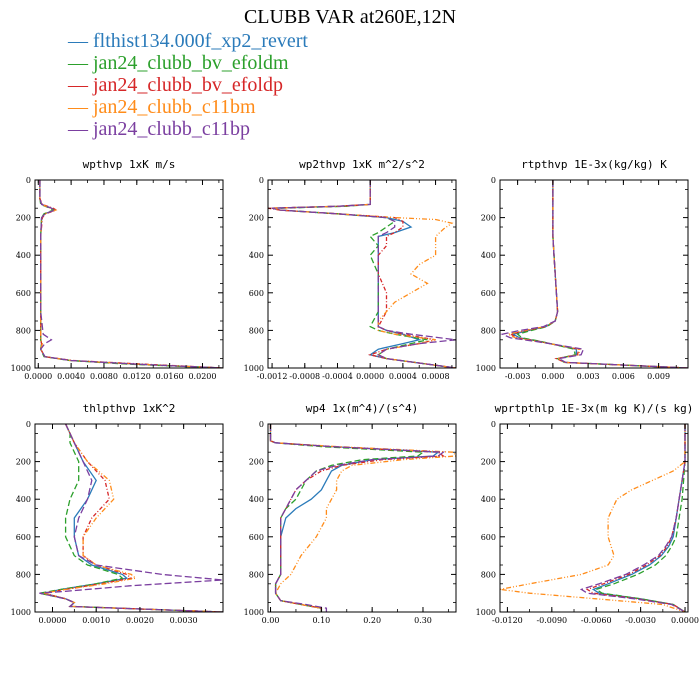 This screenshot has width=700, height=700. I want to click on legend-entry: — jan24_clubb_c11bp, so click(188, 129).